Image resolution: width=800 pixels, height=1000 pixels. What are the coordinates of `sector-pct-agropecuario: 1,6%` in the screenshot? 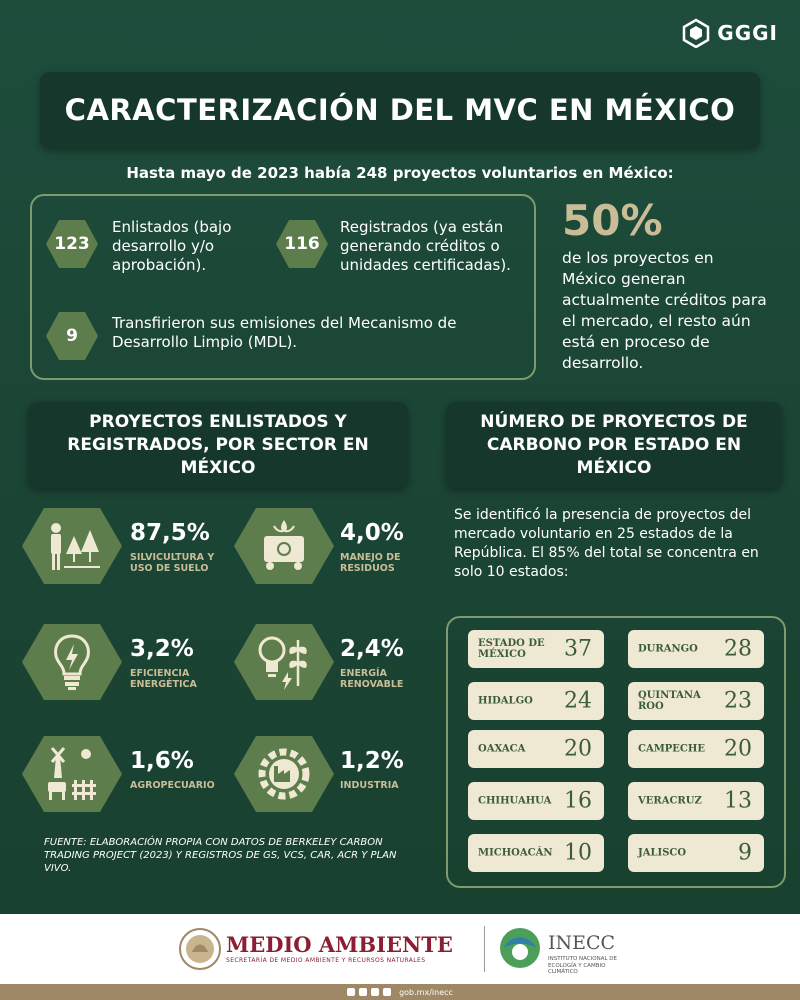 It's located at (162, 761).